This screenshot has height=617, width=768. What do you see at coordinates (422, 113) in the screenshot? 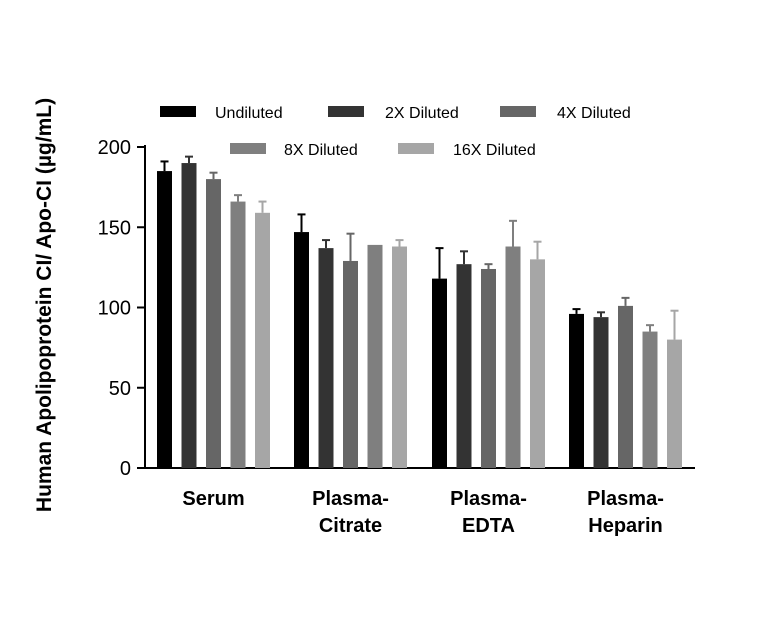
I see `legend-label: 2X Diluted` at bounding box center [422, 113].